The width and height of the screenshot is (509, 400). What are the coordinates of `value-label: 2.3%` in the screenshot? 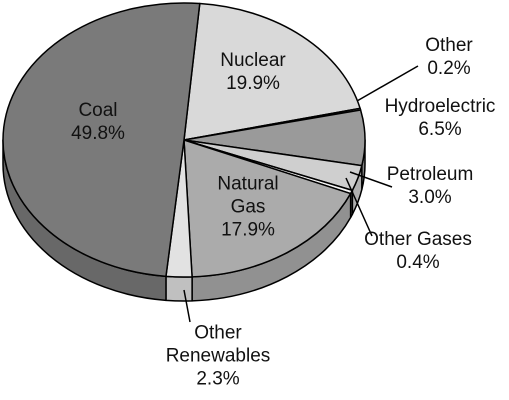 It's located at (218, 379).